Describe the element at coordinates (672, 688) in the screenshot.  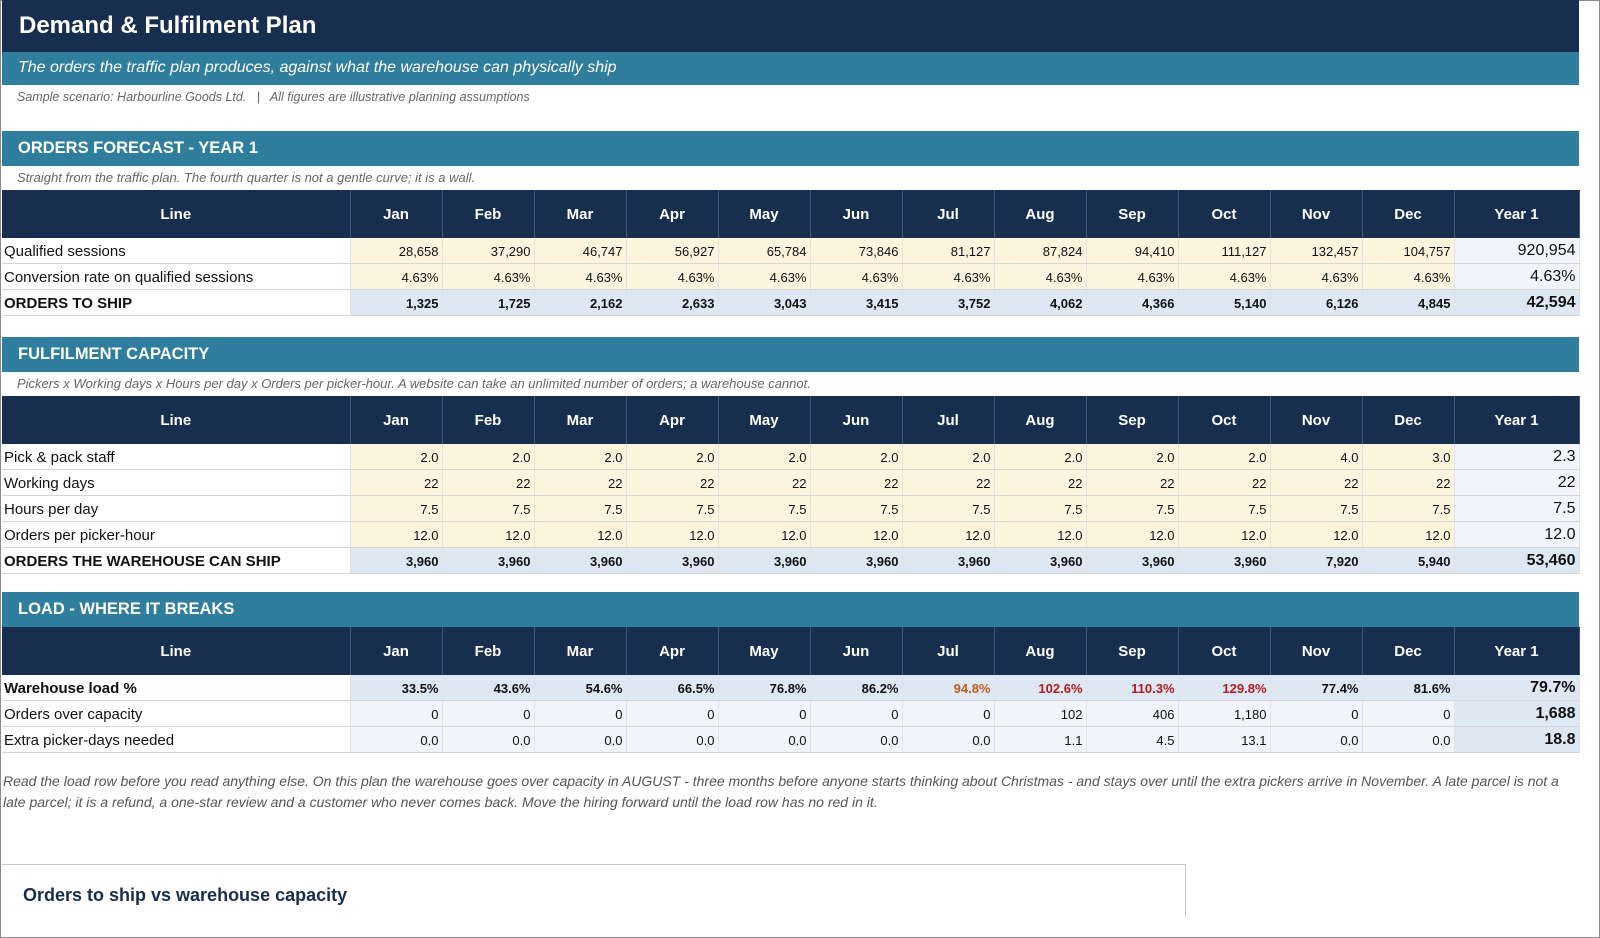
I see `table-cell: 66.5%` at that location.